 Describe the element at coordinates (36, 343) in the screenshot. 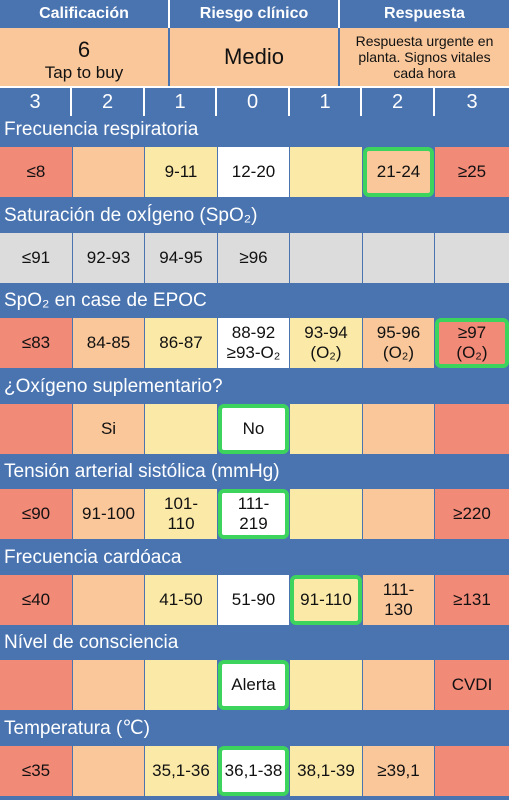

I see `option-cell: ≤83` at that location.